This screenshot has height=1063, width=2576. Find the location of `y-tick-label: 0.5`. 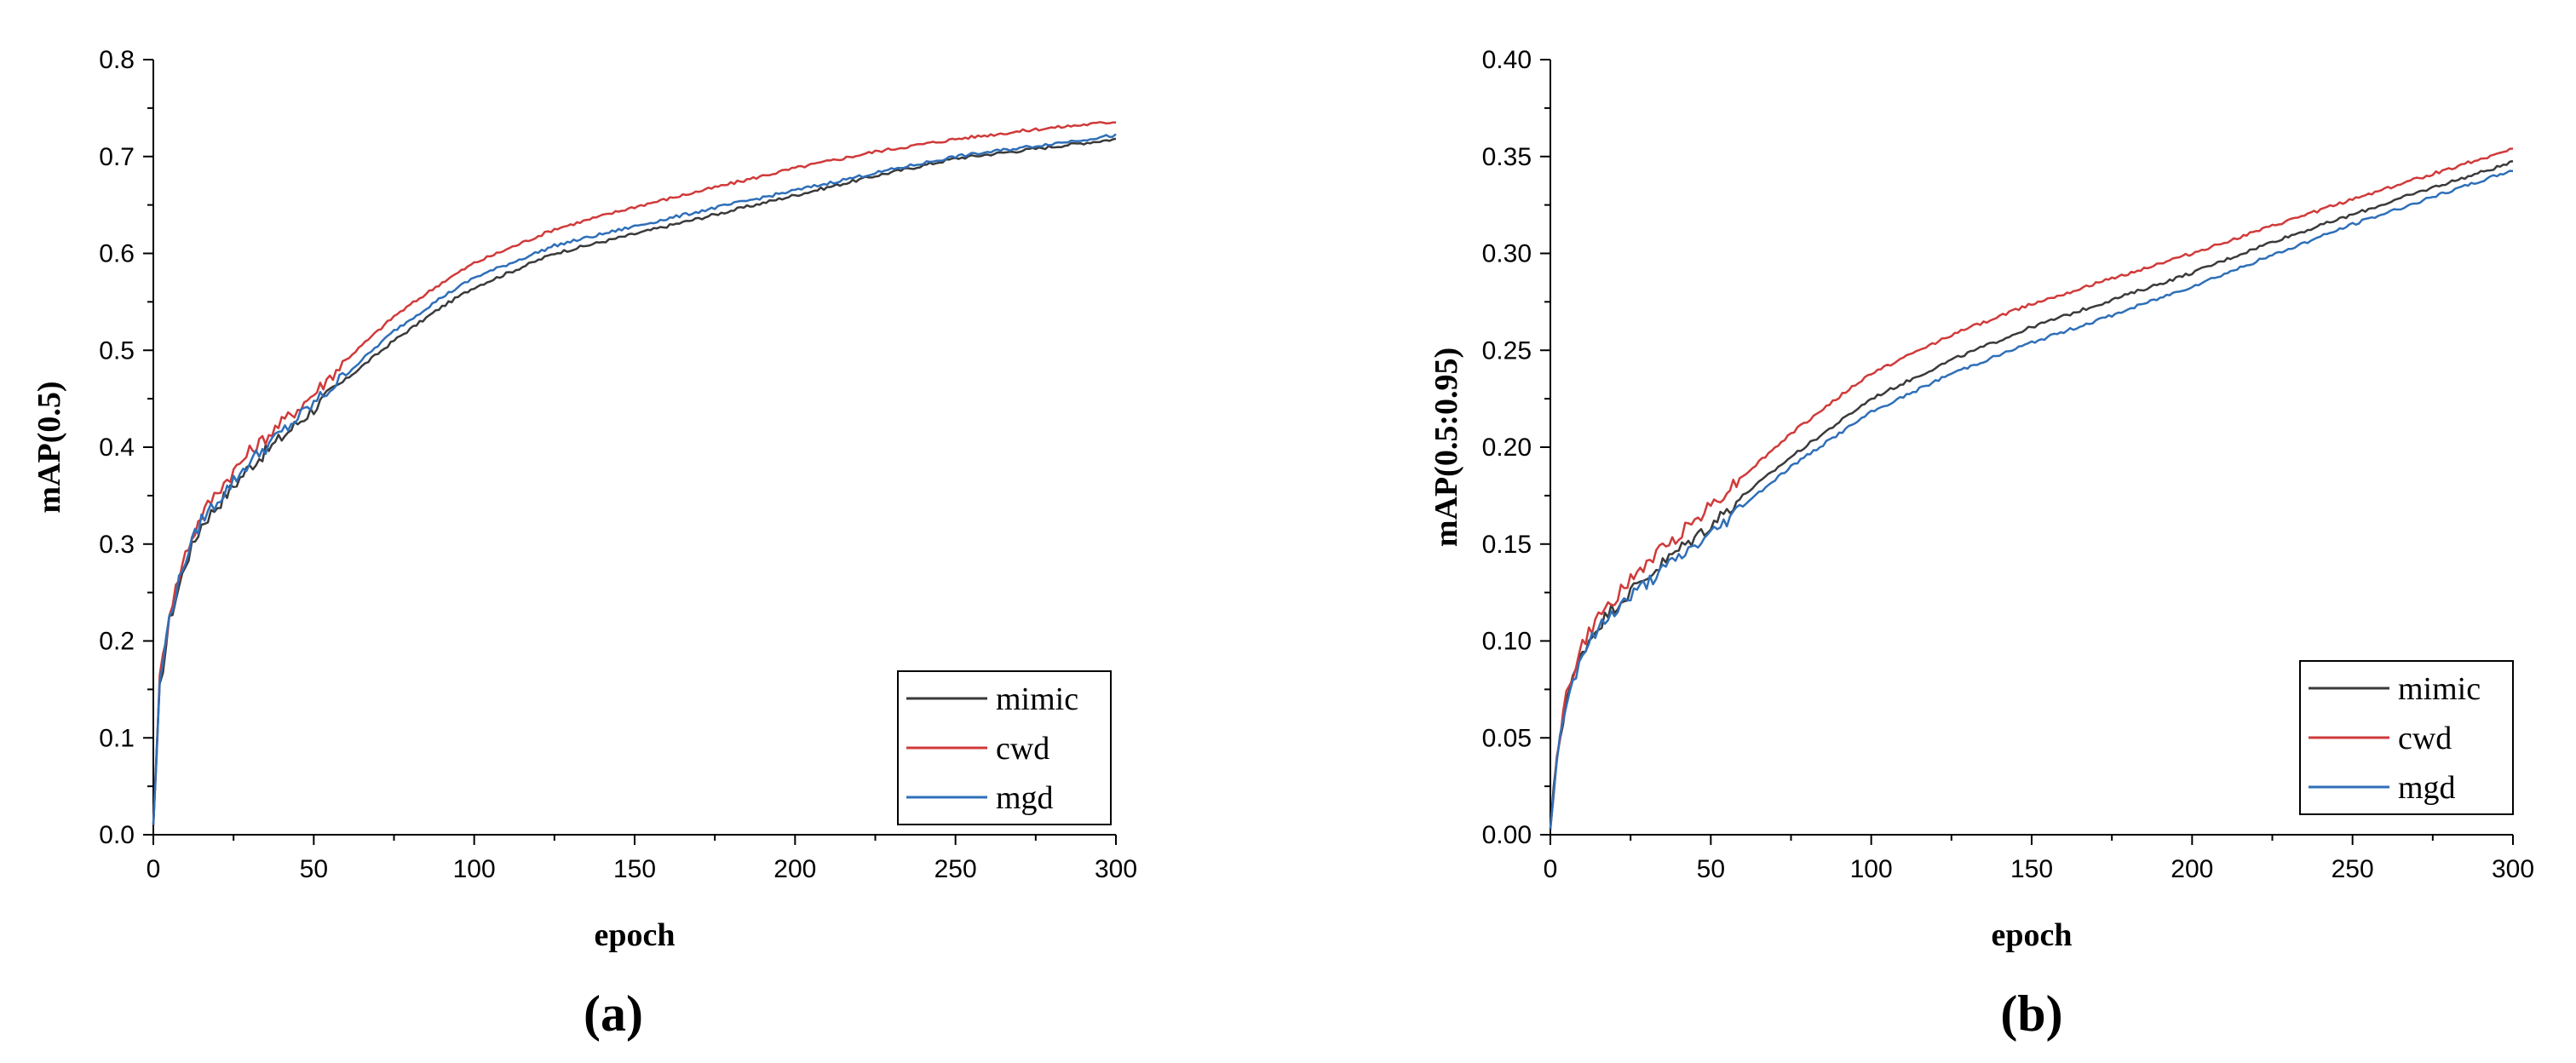

y-tick-label: 0.5 is located at coordinates (117, 350).